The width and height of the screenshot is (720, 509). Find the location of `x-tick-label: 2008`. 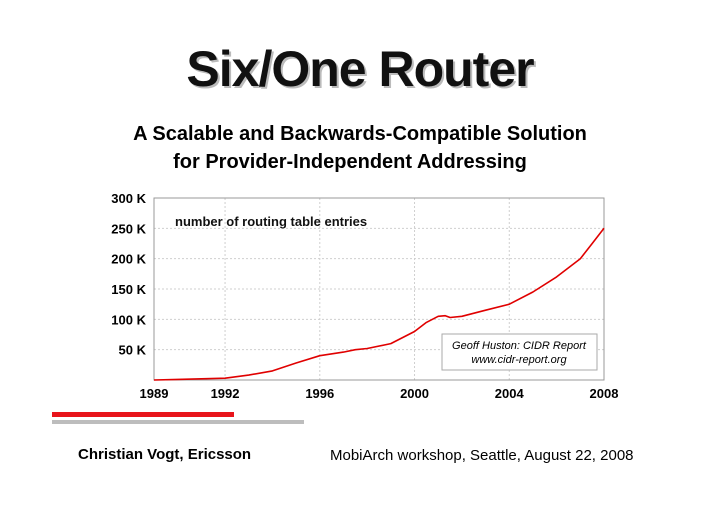

x-tick-label: 2008 is located at coordinates (604, 393).